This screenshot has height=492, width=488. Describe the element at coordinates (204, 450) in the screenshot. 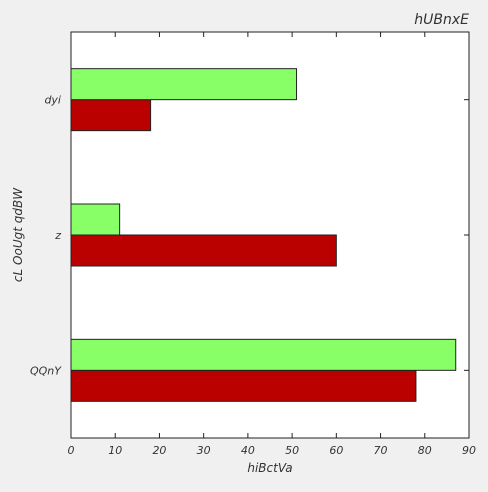

I see `x-tick-label: 30` at that location.